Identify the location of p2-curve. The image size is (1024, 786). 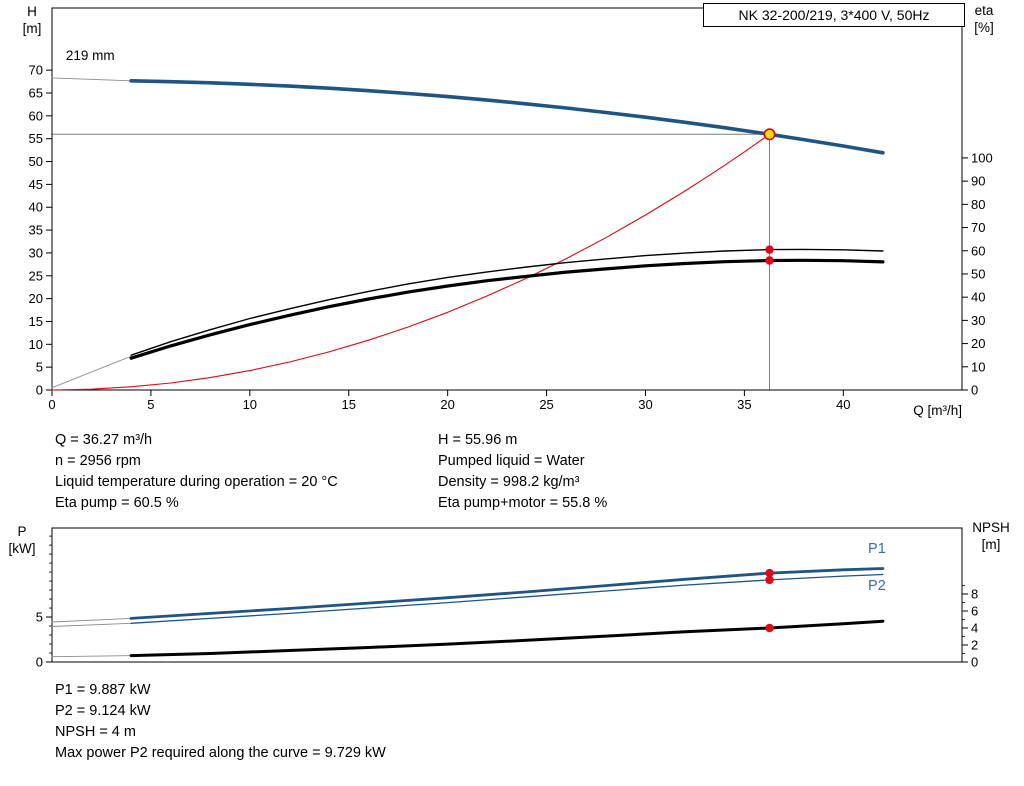
(507, 598).